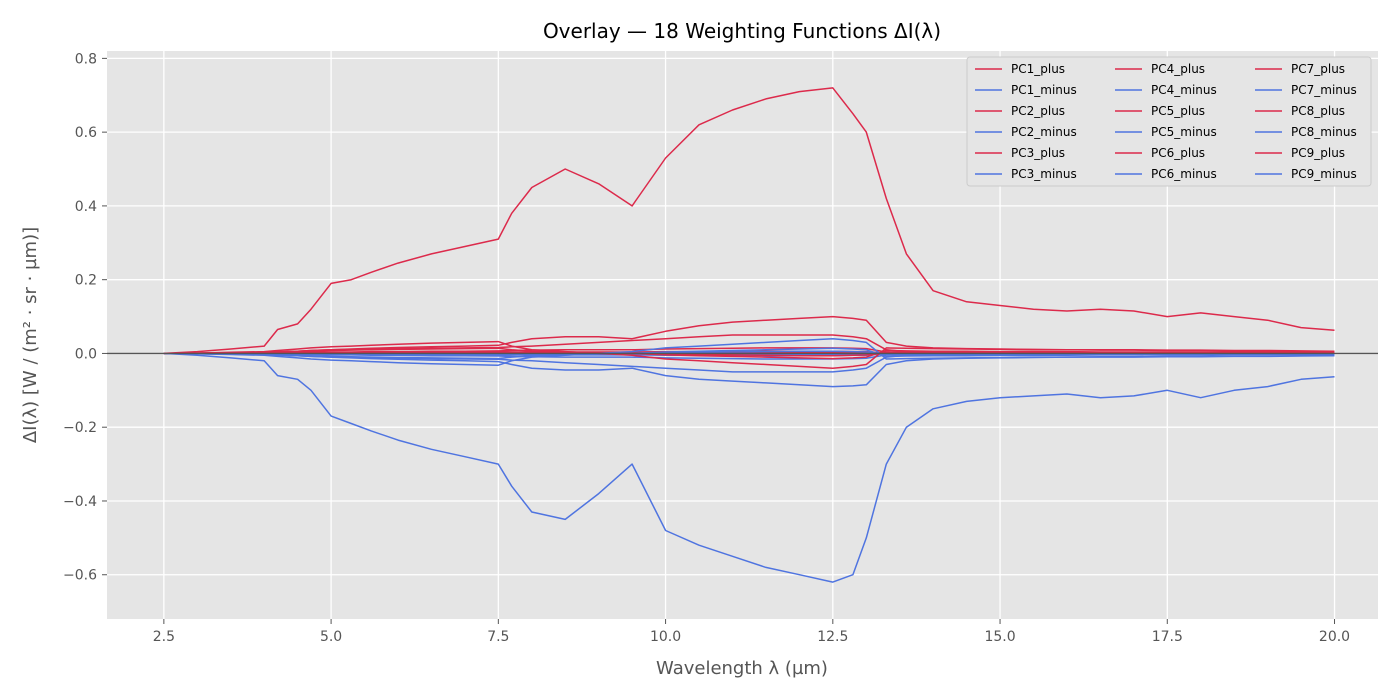  Describe the element at coordinates (1324, 132) in the screenshot. I see `legend-entry: PC8_minus` at that location.